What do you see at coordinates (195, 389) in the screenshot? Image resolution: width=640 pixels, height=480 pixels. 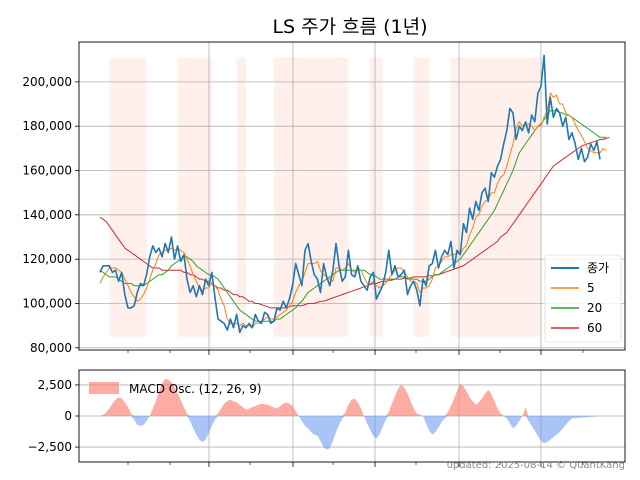 I see `macd-legend-label: MACD Osc. (12, 26, 9)` at bounding box center [195, 389].